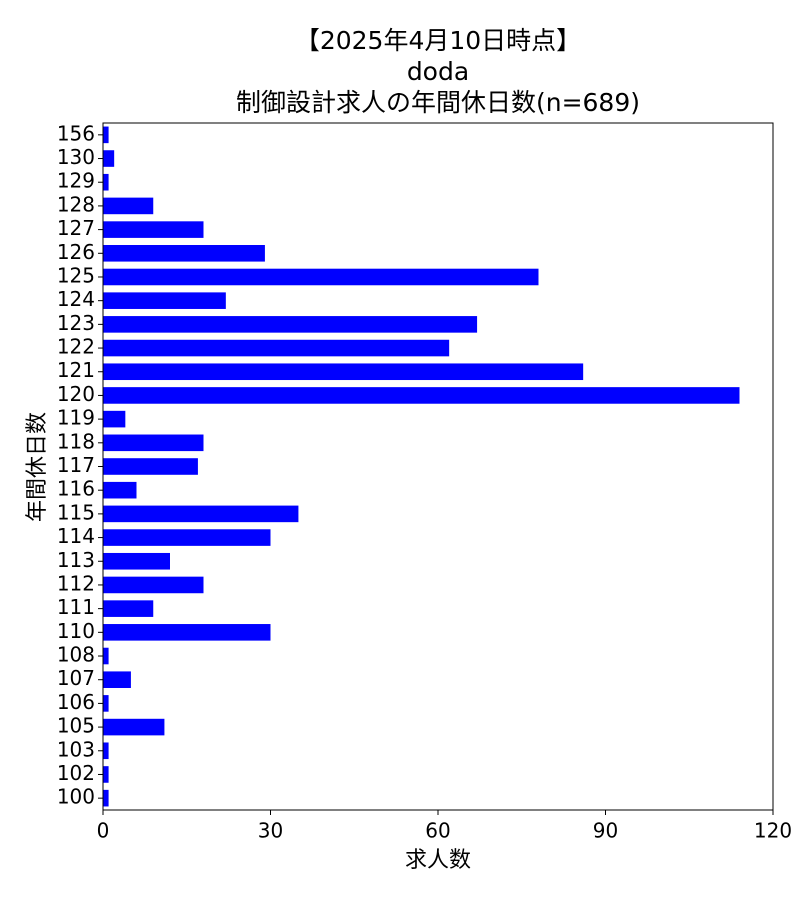 The image size is (800, 900). Describe the element at coordinates (438, 71) in the screenshot. I see `chart-subtitle: doda` at that location.